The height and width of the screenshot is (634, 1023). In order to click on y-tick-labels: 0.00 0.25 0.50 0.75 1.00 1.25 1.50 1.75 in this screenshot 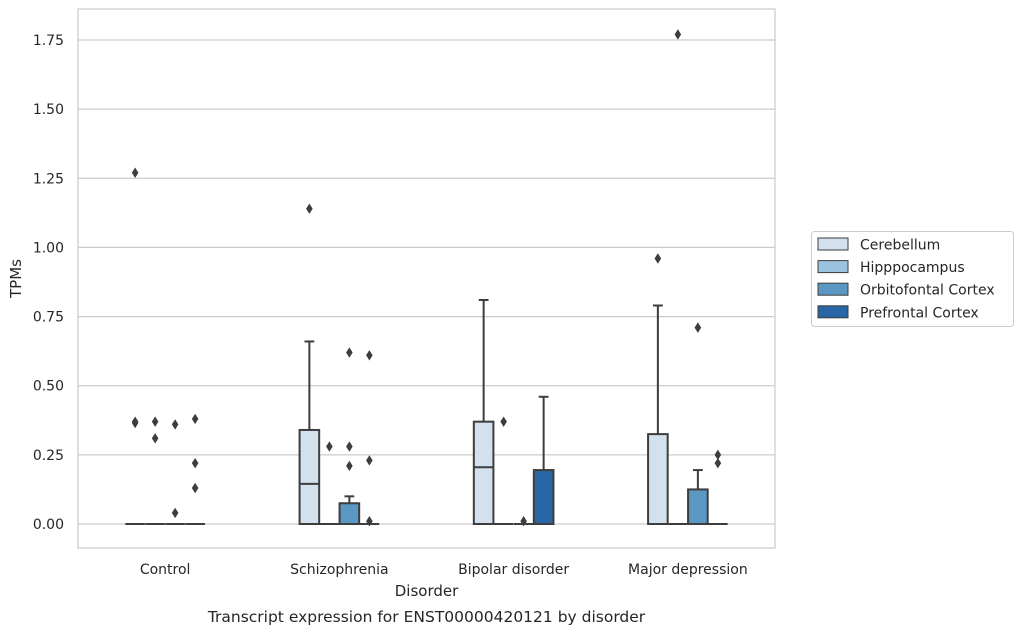, I will do `click(48, 283)`.